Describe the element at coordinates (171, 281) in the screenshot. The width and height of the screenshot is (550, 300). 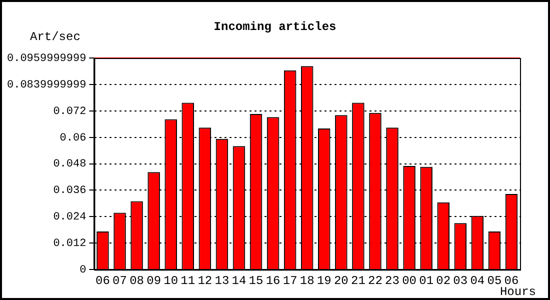
I see `x-tick-label: 10` at that location.